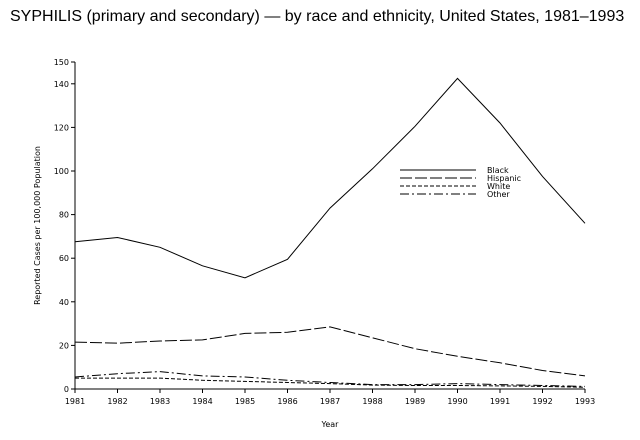 Image resolution: width=640 pixels, height=440 pixels. Describe the element at coordinates (330, 351) in the screenshot. I see `series-line-hispanic` at that location.